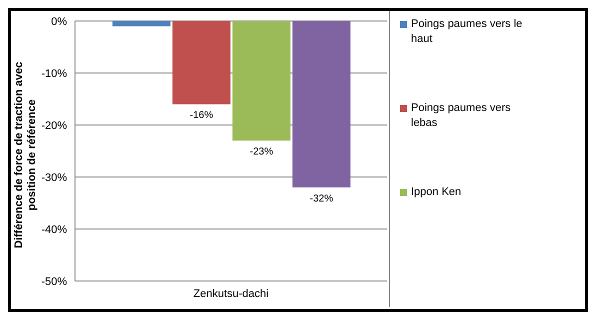 This screenshot has height=320, width=596. I want to click on data-label: -23%, so click(262, 152).